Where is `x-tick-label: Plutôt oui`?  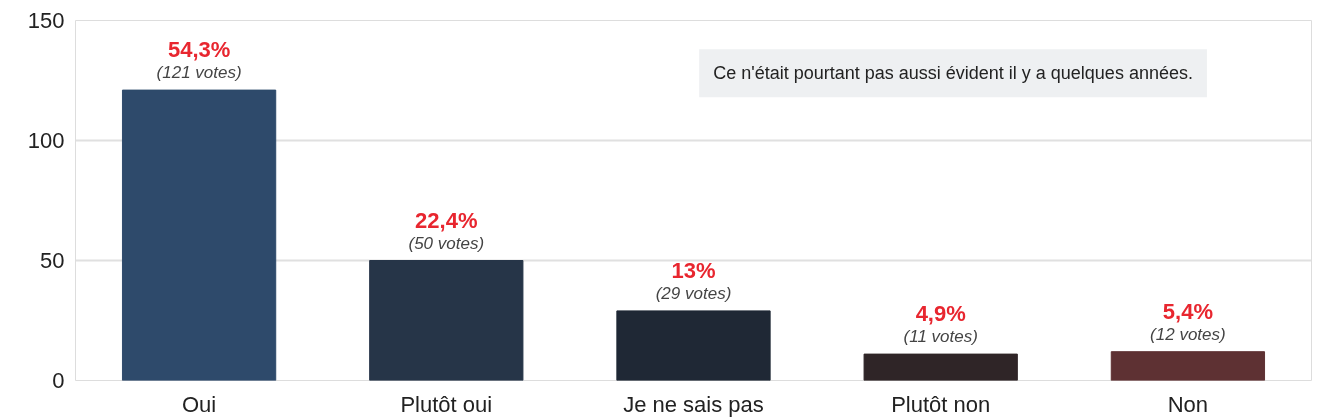
x-tick-label: Plutôt oui is located at coordinates (446, 404).